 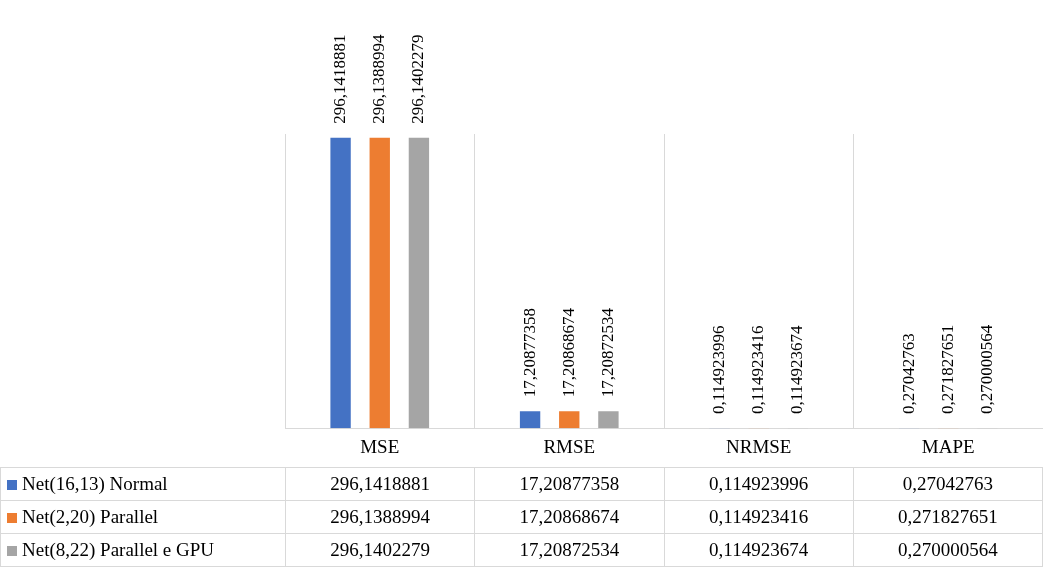 What do you see at coordinates (797, 370) in the screenshot?
I see `text: 0,114923674` at bounding box center [797, 370].